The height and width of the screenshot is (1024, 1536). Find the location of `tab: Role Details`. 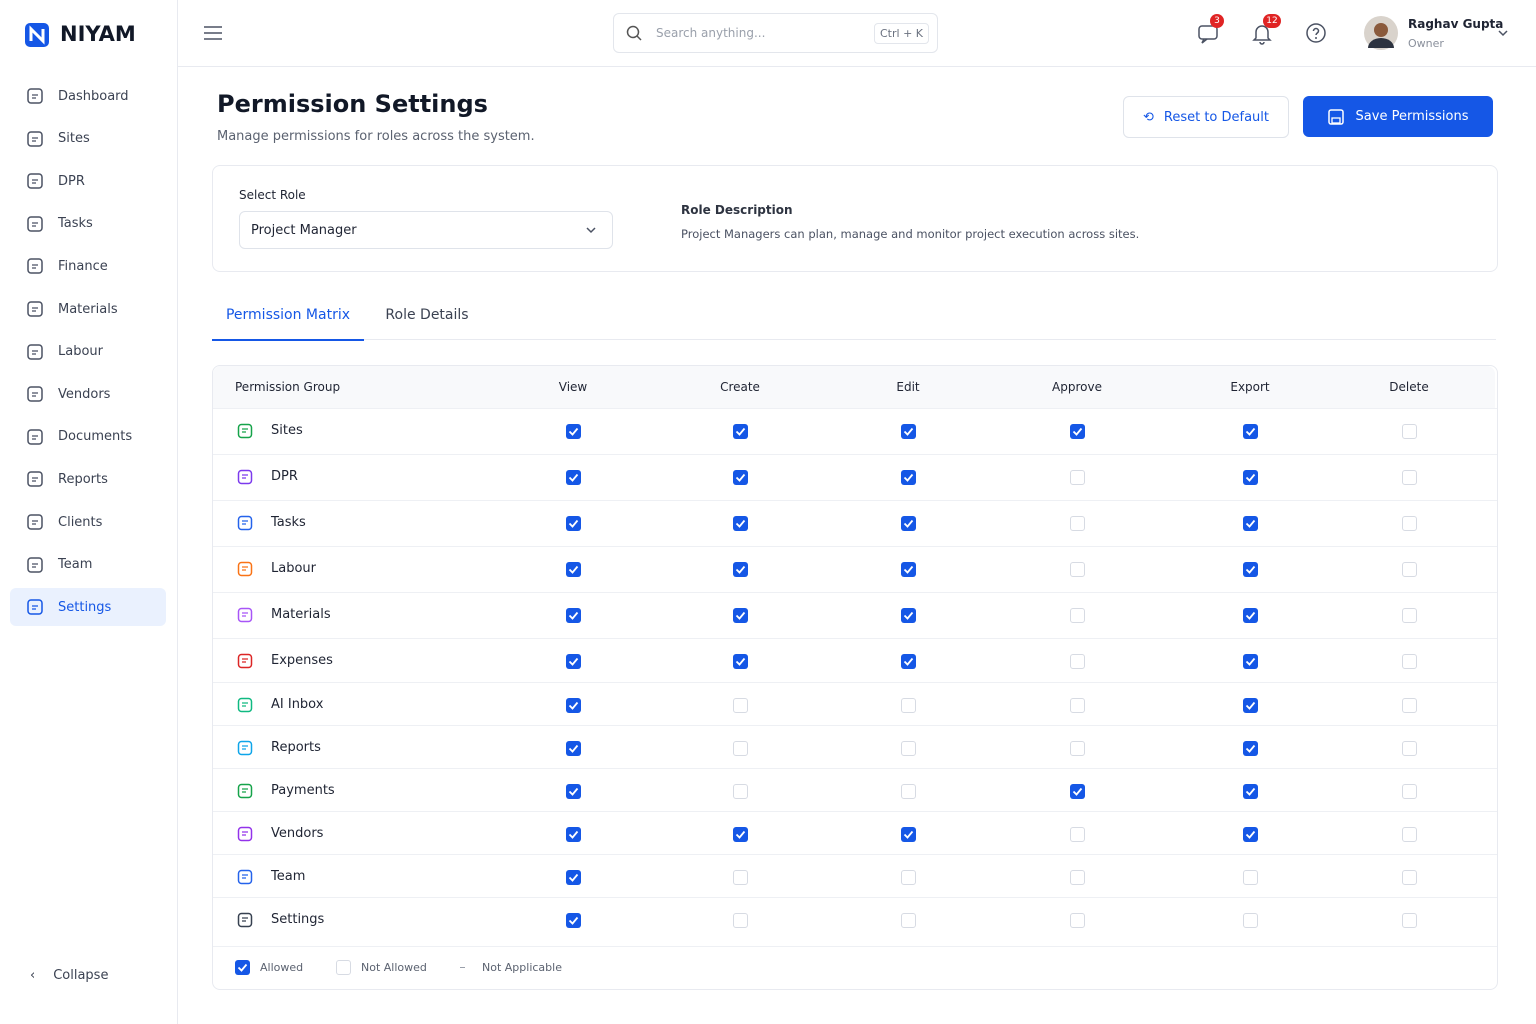

tab: Role Details is located at coordinates (427, 317).